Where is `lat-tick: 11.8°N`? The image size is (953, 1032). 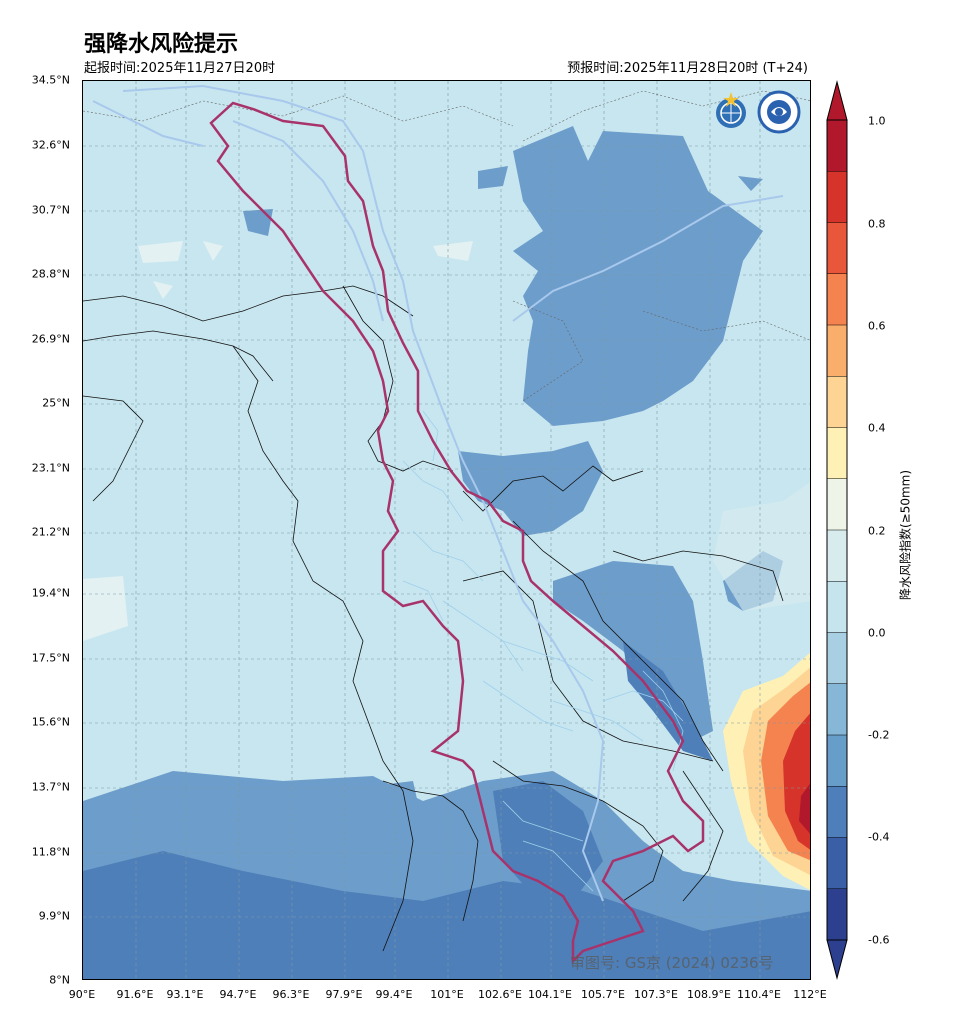 lat-tick: 11.8°N is located at coordinates (50, 852).